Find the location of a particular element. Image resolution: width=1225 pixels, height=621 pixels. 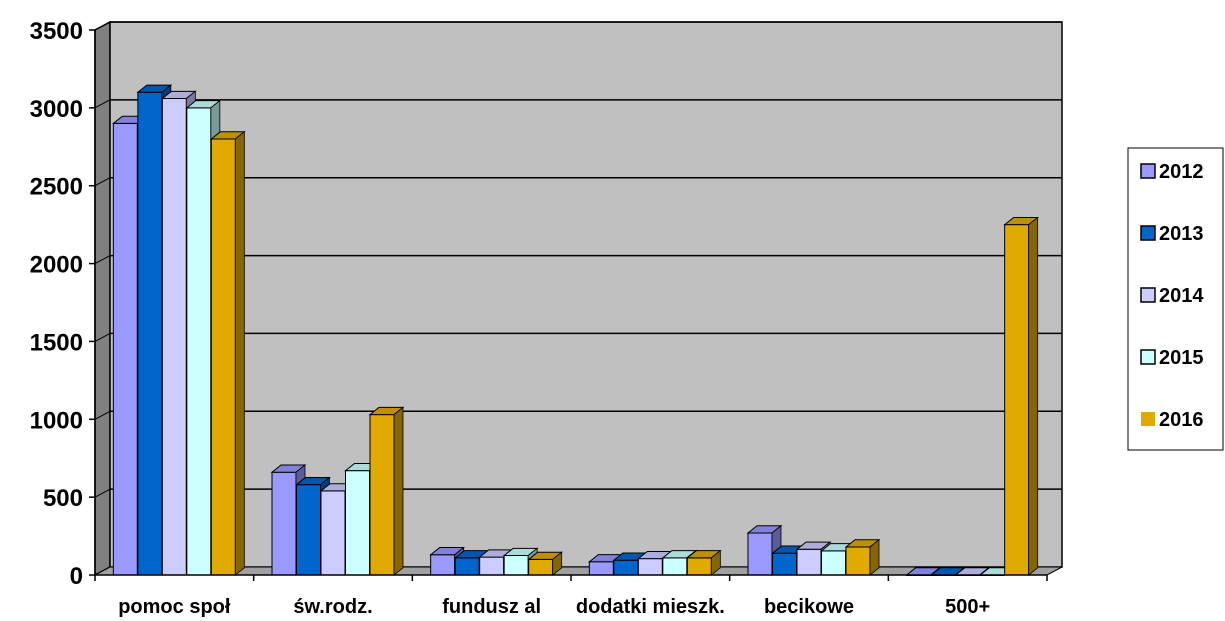

y-tick-label: 2500 is located at coordinates (56, 187).